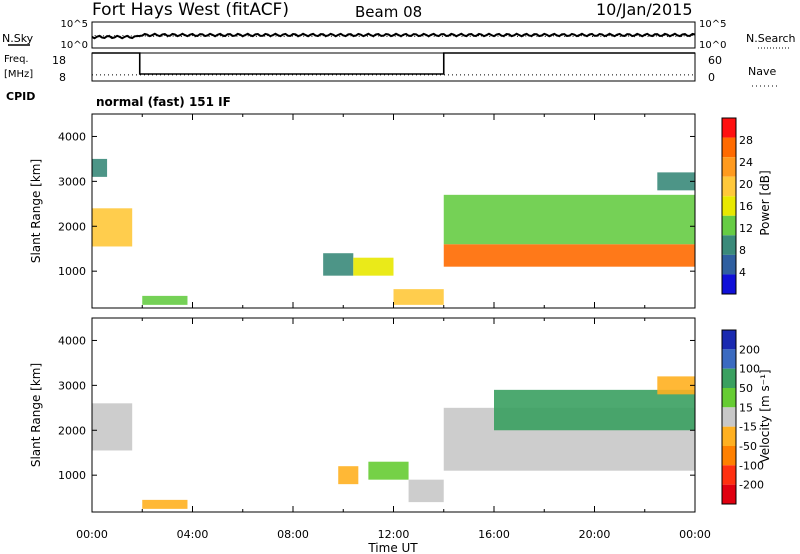  Describe the element at coordinates (392, 547) in the screenshot. I see `time-axis-label: Time UT` at that location.